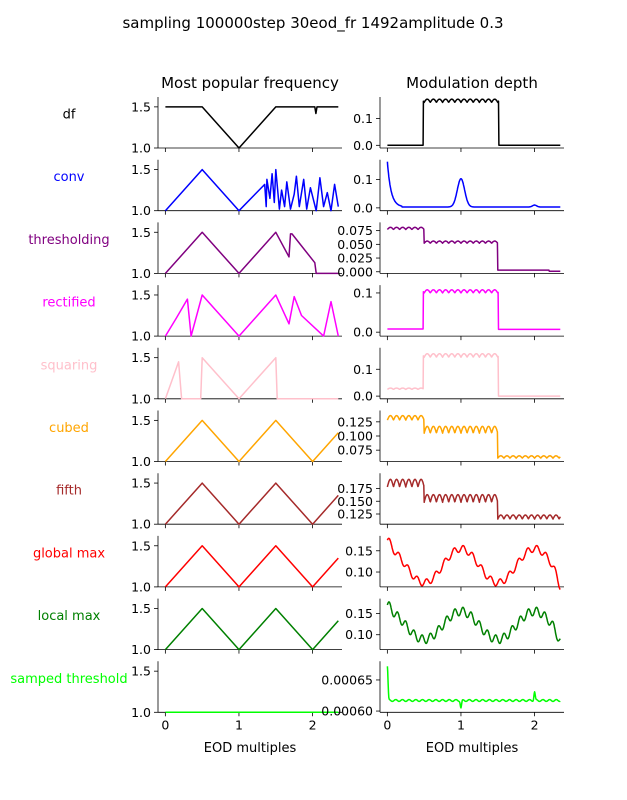 The image size is (627, 800). What do you see at coordinates (355, 501) in the screenshot?
I see `y-tick-label: 0.150` at bounding box center [355, 501].